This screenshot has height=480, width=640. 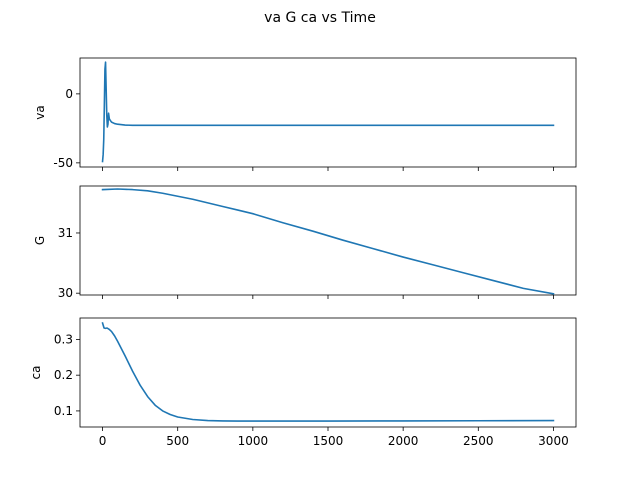 I want to click on series-line-ca, so click(x=328, y=372).